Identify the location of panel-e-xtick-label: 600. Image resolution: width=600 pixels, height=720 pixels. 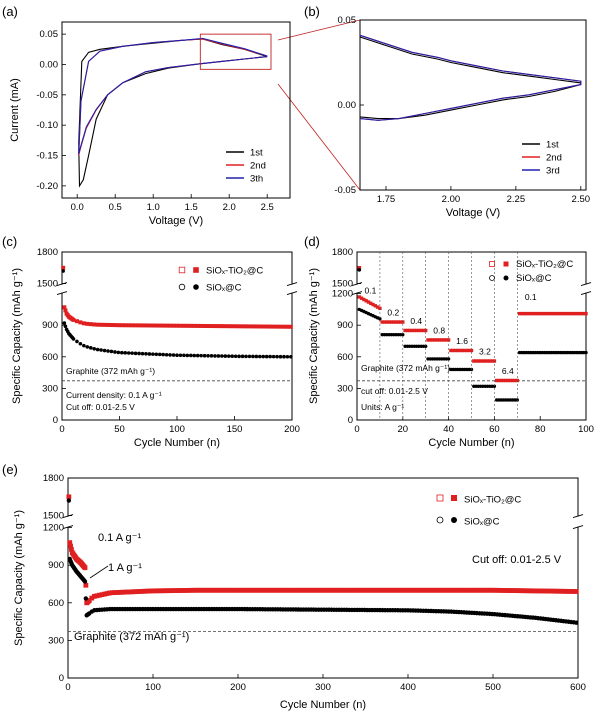
(578, 687).